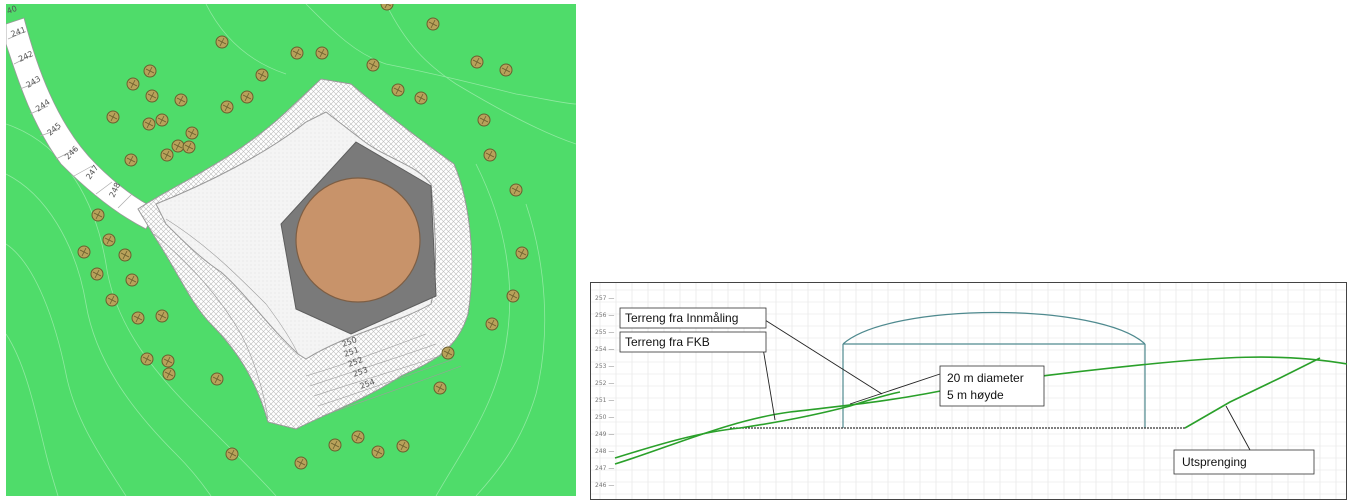 The height and width of the screenshot is (500, 1347). Describe the element at coordinates (681, 318) in the screenshot. I see `callout-innmaling-text: Terreng fra Innmåling` at that location.